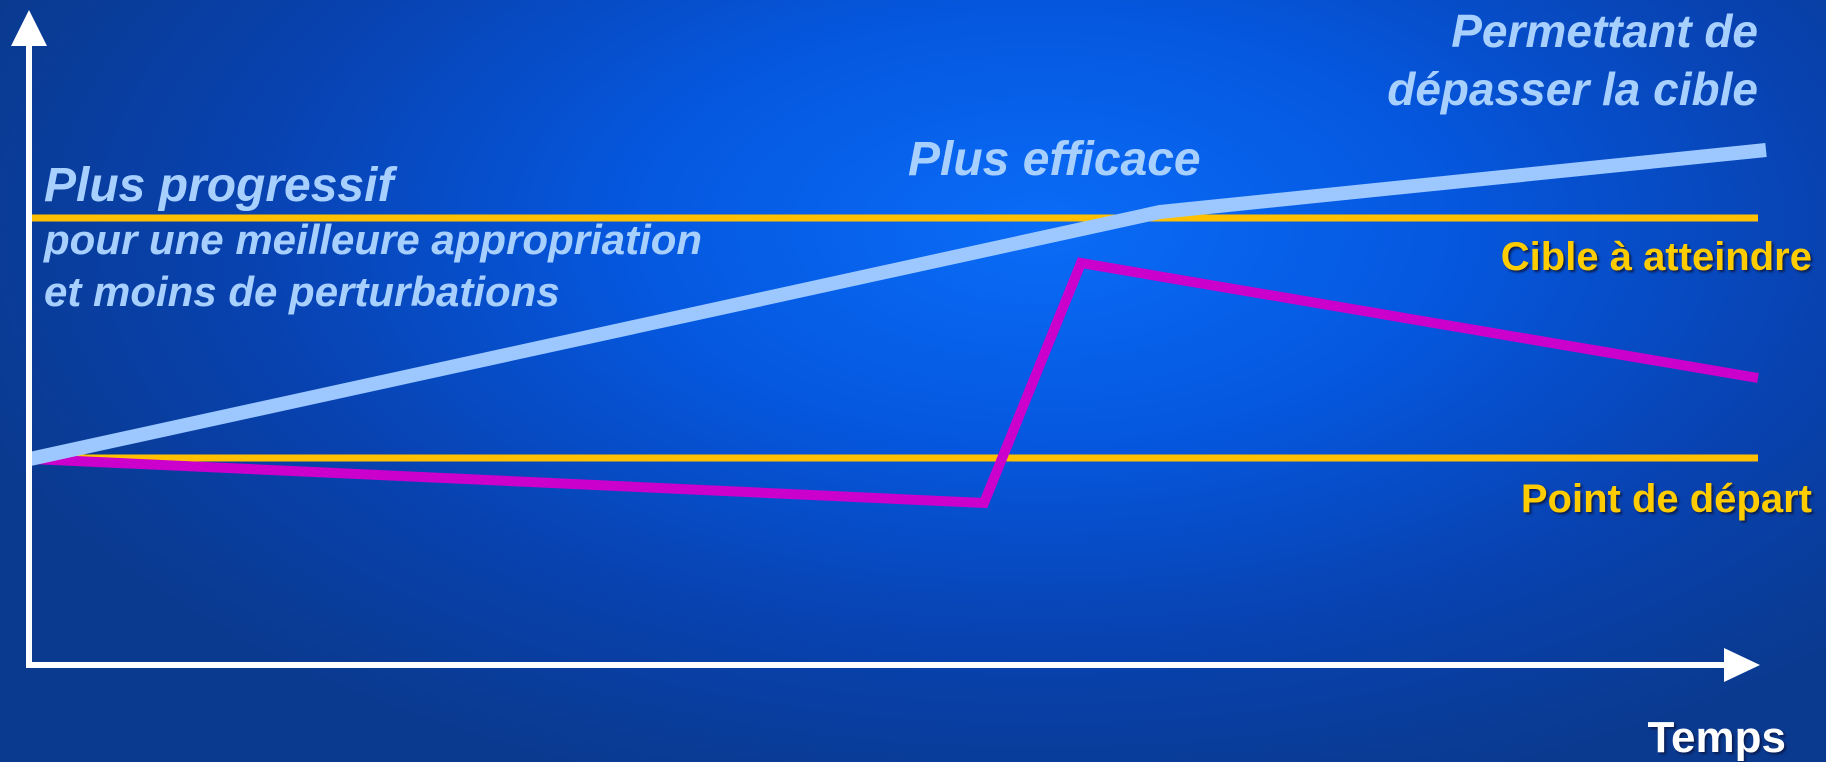 The width and height of the screenshot is (1826, 762). Describe the element at coordinates (302, 291) in the screenshot. I see `progressive-subtitle-line2: et moins de perturbations` at that location.